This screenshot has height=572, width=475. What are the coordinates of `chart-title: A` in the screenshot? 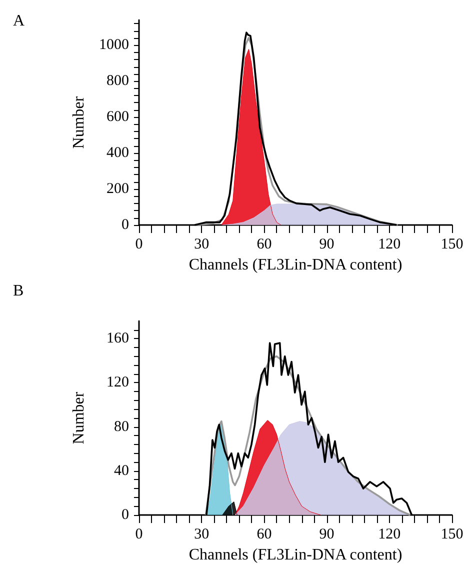 It's located at (19, 21).